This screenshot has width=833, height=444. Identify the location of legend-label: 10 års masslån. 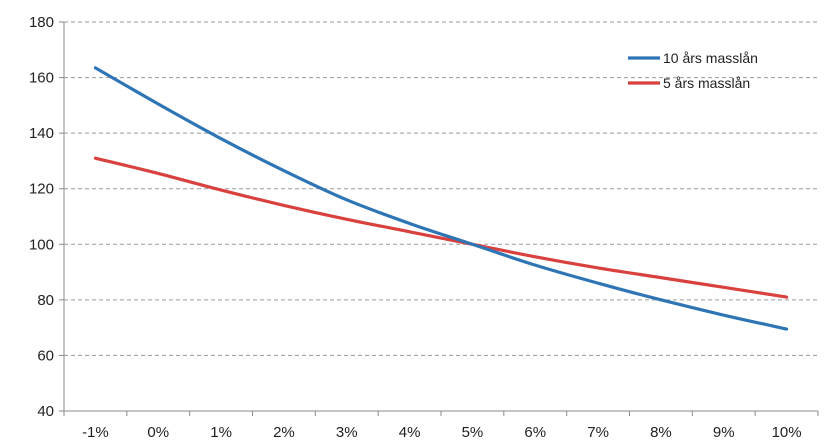
(710, 58).